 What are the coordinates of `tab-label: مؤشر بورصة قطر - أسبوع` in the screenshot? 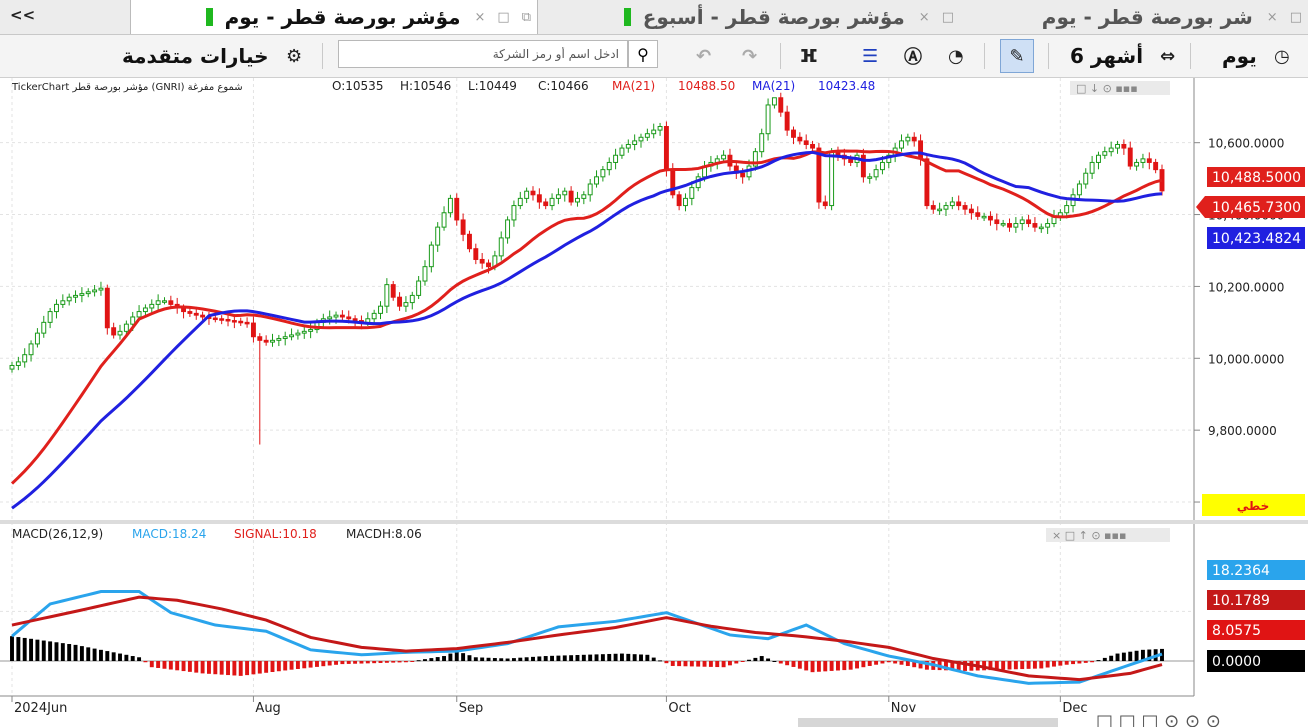 It's located at (773, 17).